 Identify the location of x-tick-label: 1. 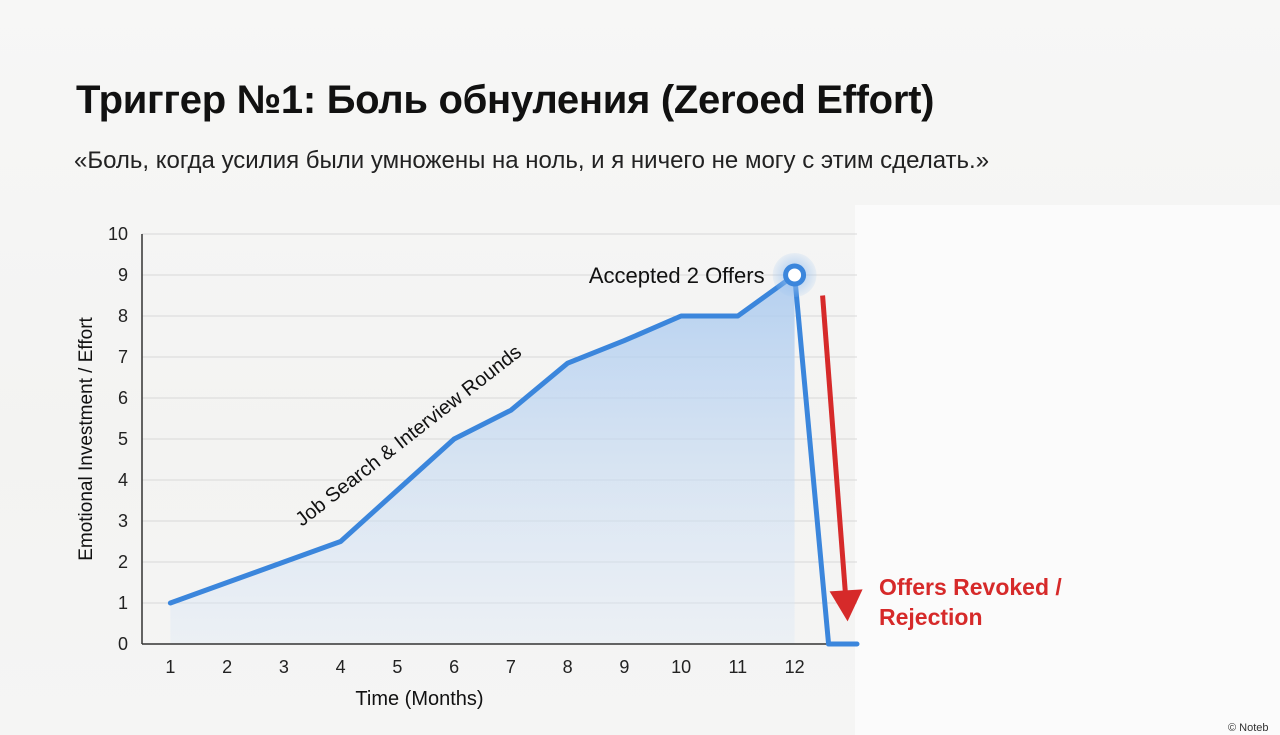
(170, 667).